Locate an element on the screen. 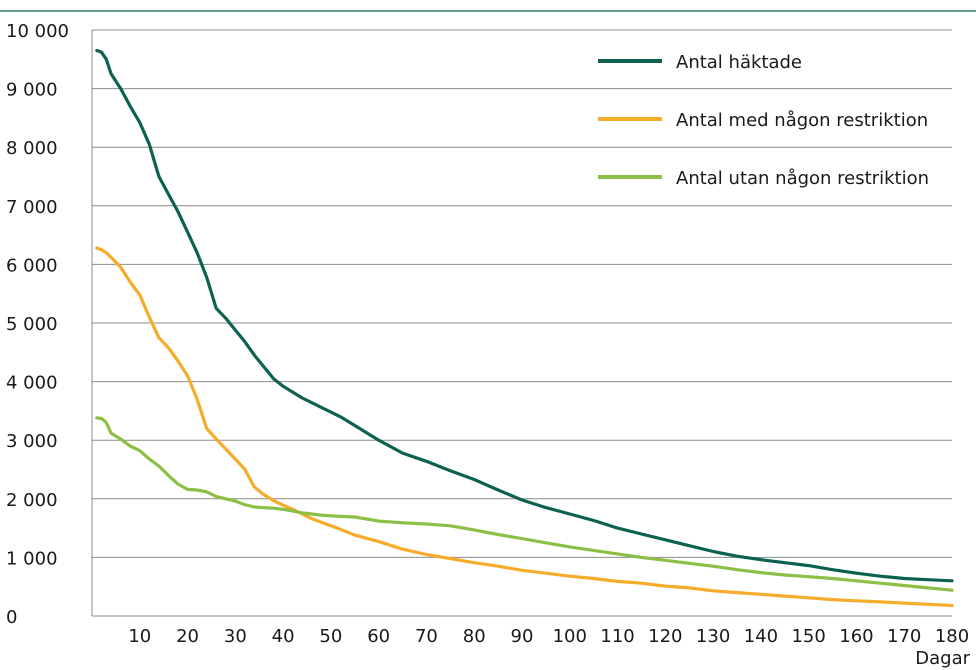  x-tick-label: 140 is located at coordinates (761, 636).